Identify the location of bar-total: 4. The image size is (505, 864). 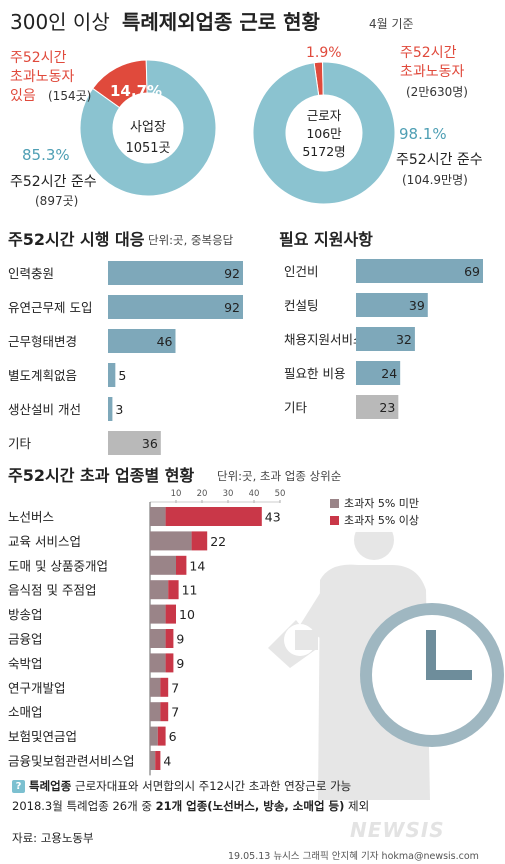
(167, 761).